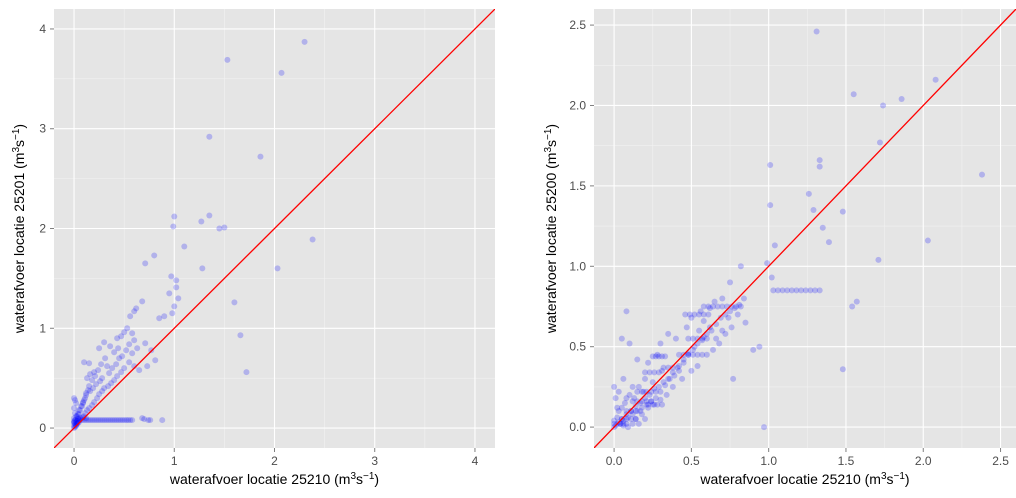 Image resolution: width=1016 pixels, height=498 pixels. Describe the element at coordinates (359, 479) in the screenshot. I see `x-axis-title-unit-2: s` at that location.